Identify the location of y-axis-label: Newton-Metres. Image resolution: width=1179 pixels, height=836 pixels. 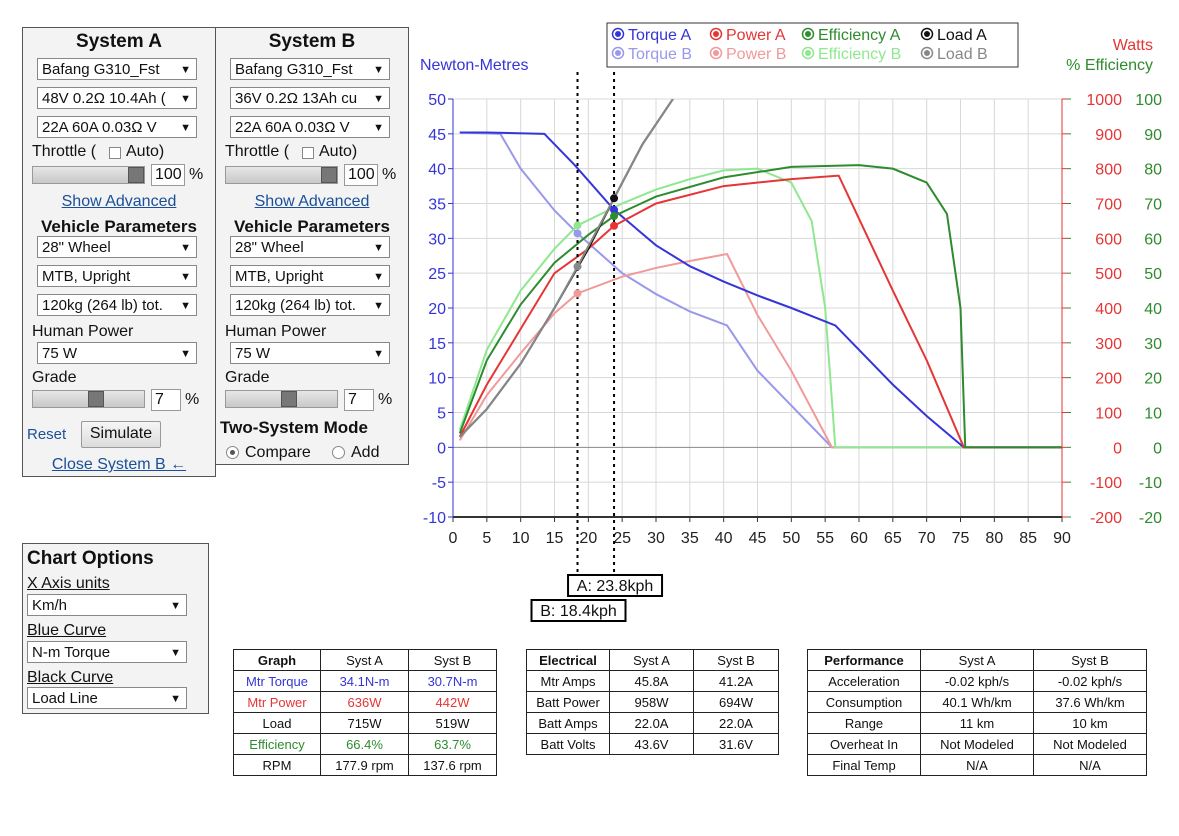
(474, 65).